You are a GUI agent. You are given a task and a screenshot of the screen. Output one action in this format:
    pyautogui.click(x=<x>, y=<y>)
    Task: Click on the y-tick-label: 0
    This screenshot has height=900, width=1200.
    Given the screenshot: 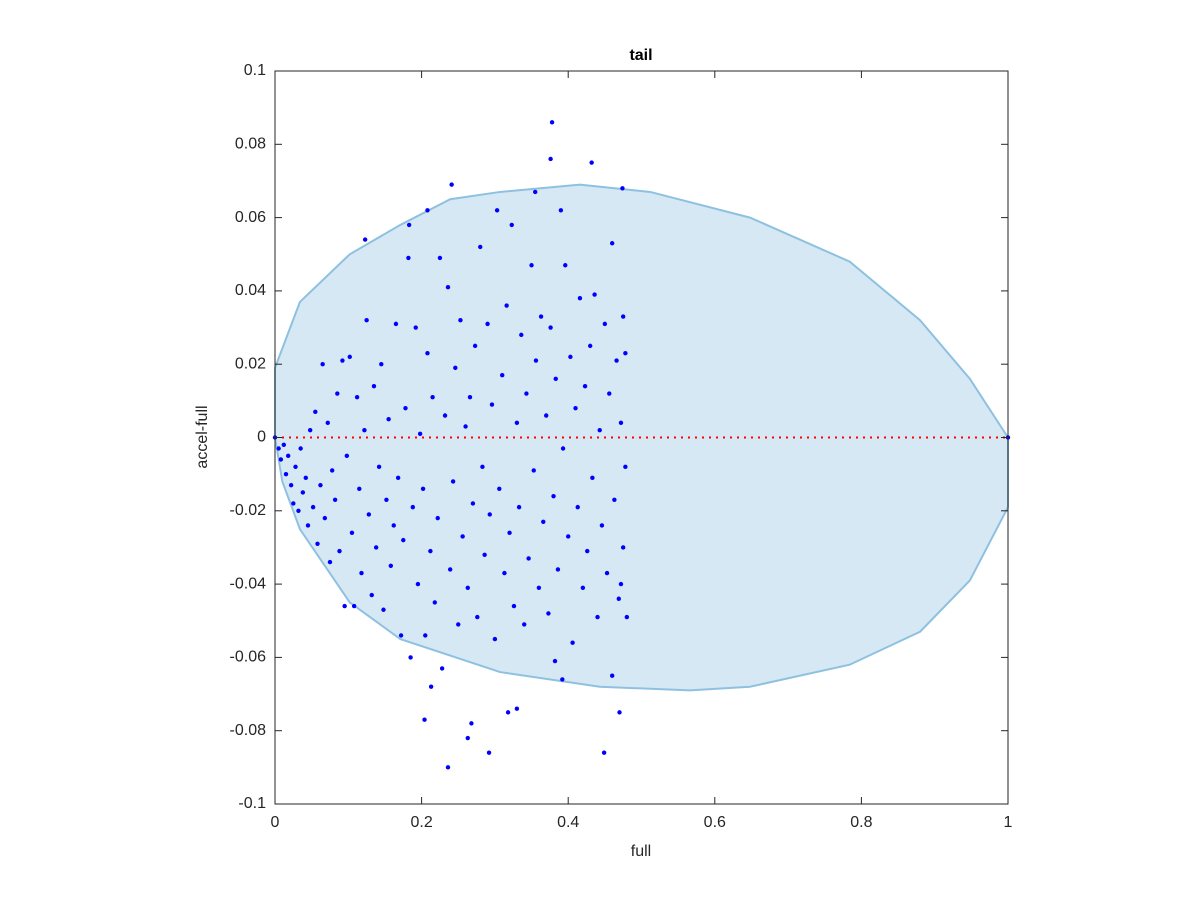 What is the action you would take?
    pyautogui.click(x=261, y=437)
    